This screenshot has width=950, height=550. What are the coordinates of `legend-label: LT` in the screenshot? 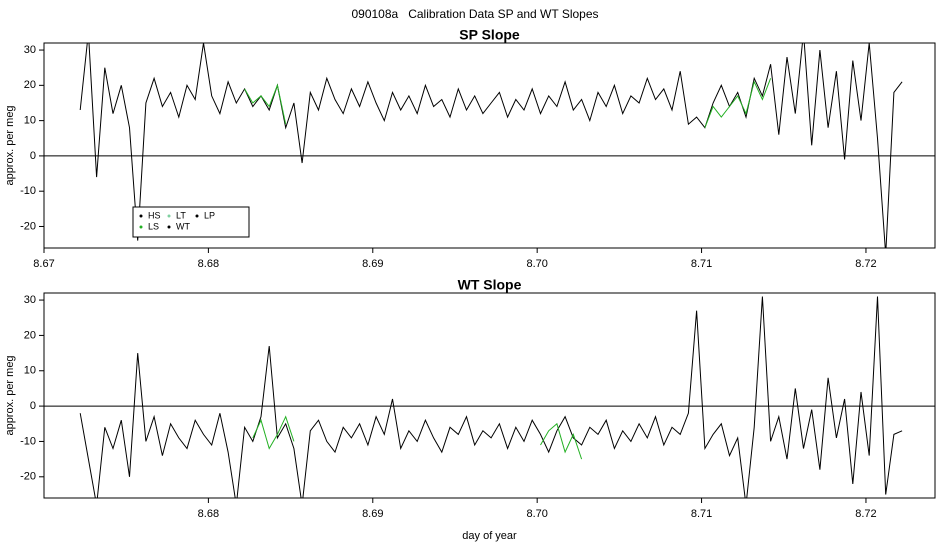 It's located at (181, 215).